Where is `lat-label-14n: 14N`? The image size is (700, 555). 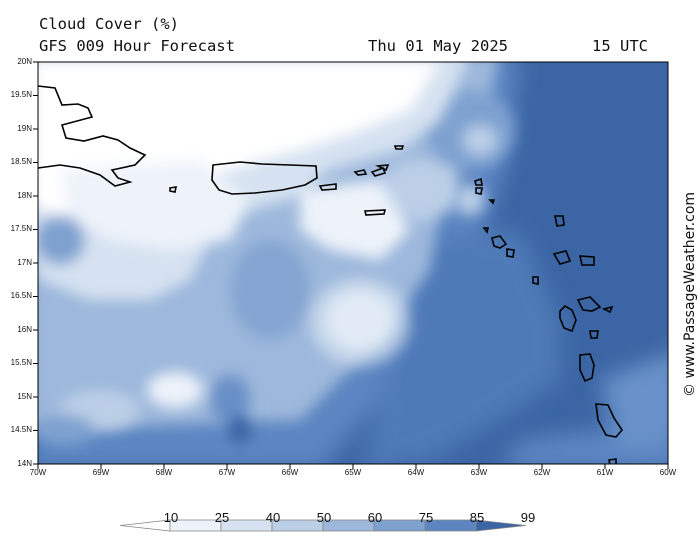 lat-label-14n: 14N is located at coordinates (24, 463).